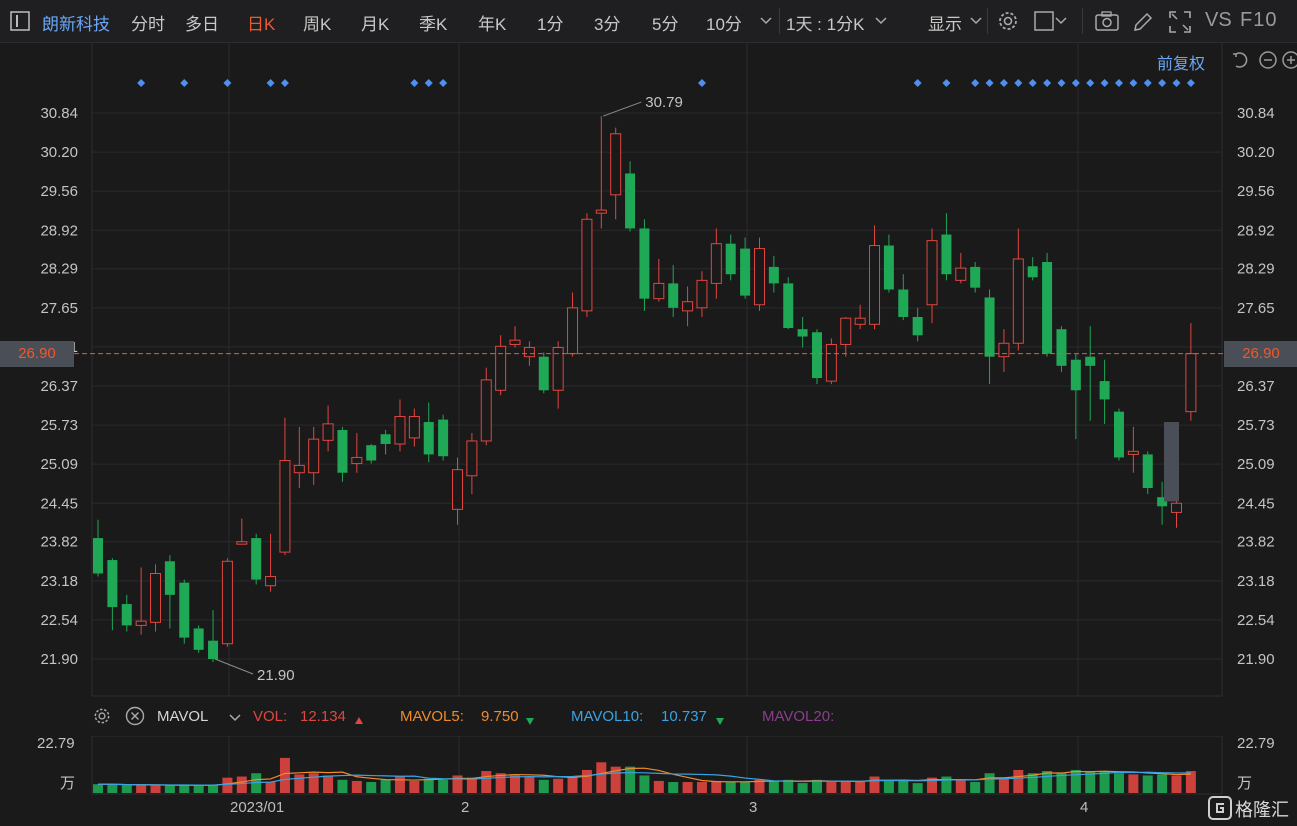 The width and height of the screenshot is (1297, 826). Describe the element at coordinates (1259, 20) in the screenshot. I see `f10-button: F10` at that location.